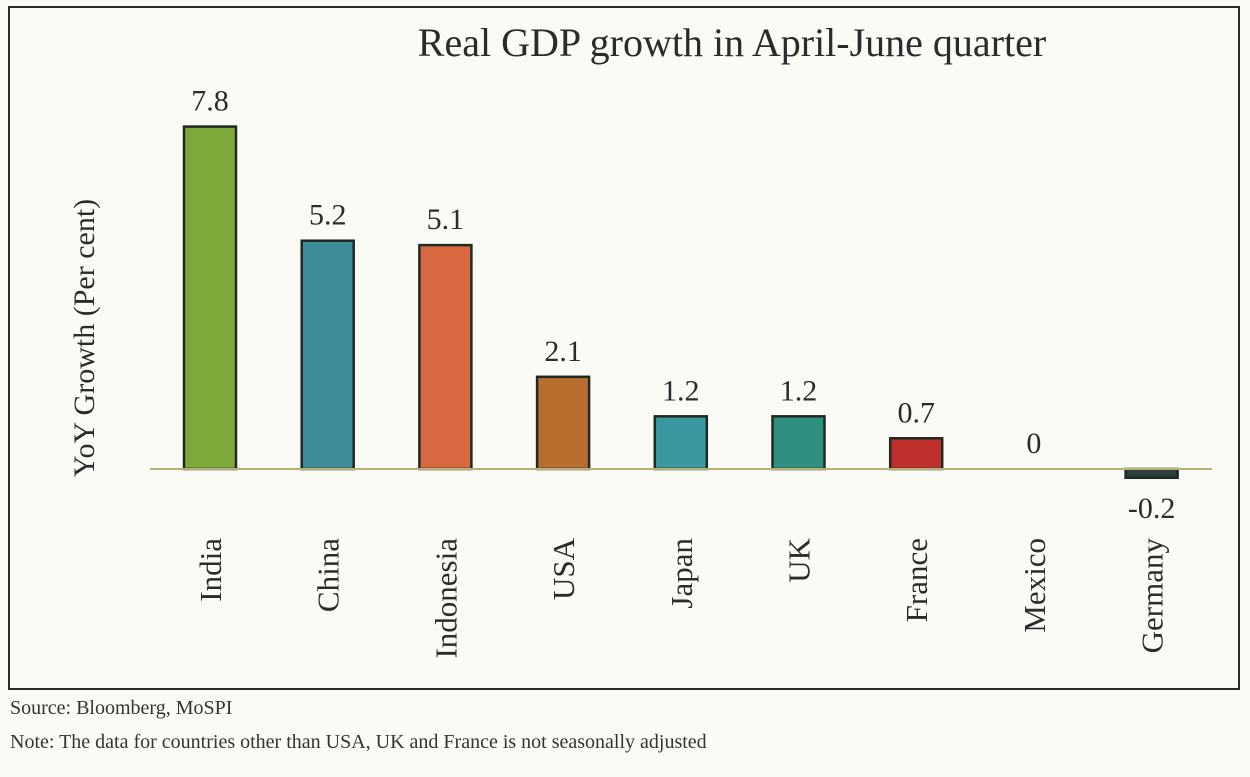 The height and width of the screenshot is (777, 1250). I want to click on bar-germany, so click(1151, 473).